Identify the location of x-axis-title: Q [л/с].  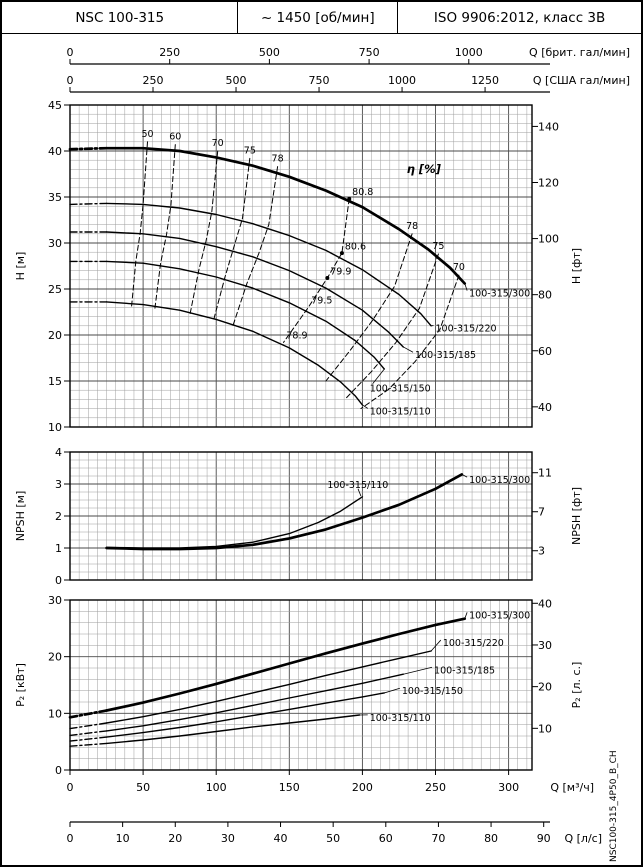
(583, 838).